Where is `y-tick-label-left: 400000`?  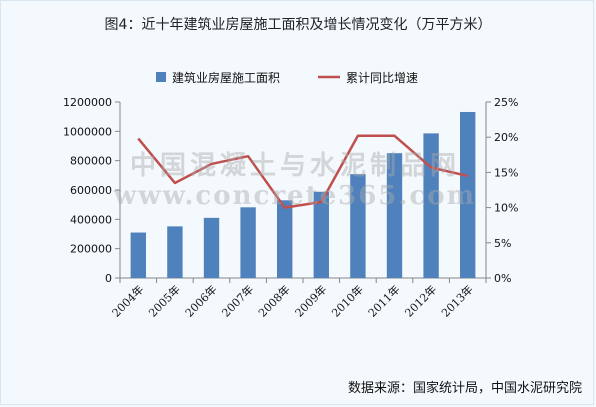
y-tick-label-left: 400000 is located at coordinates (91, 219).